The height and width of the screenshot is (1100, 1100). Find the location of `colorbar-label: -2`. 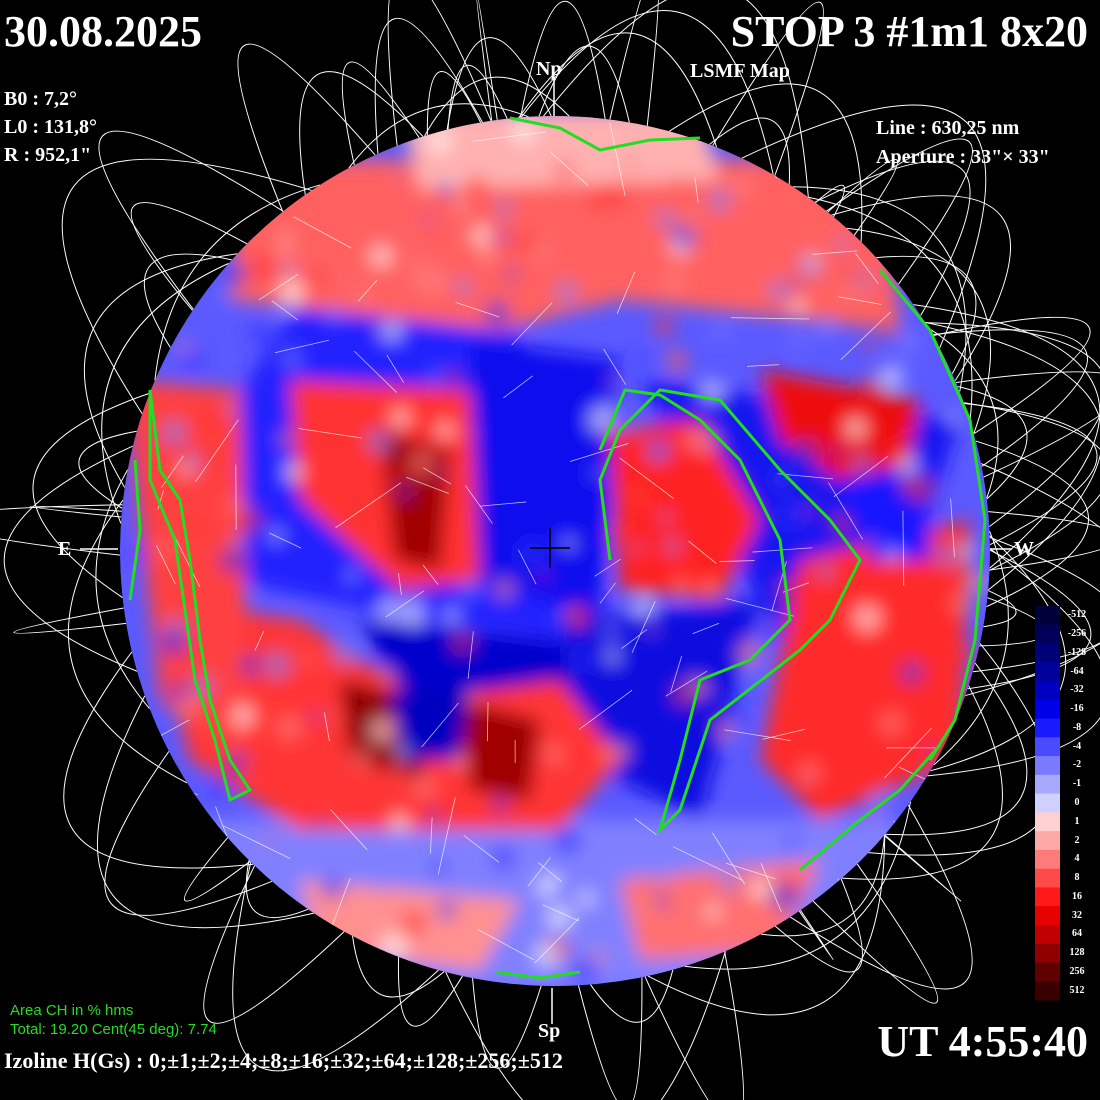

colorbar-label: -2 is located at coordinates (1077, 765).